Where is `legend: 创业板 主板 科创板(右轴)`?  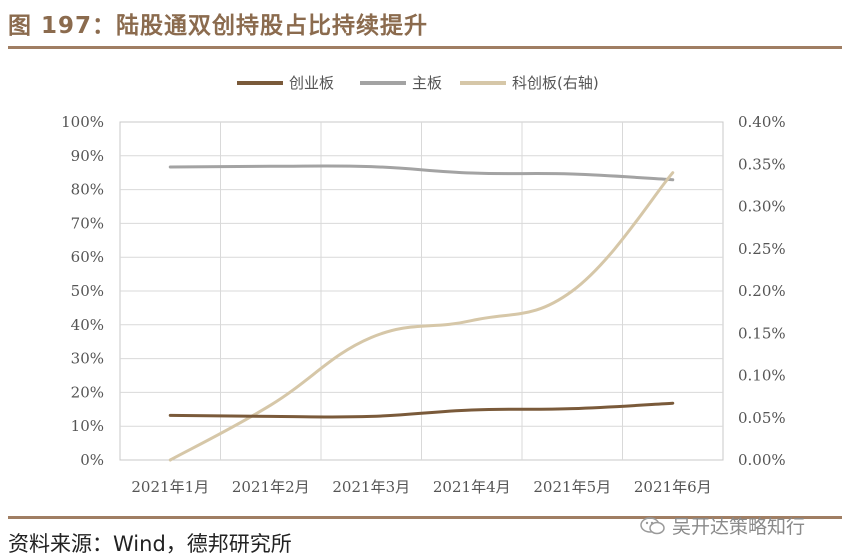
legend: 创业板 主板 科创板(右轴) is located at coordinates (418, 83).